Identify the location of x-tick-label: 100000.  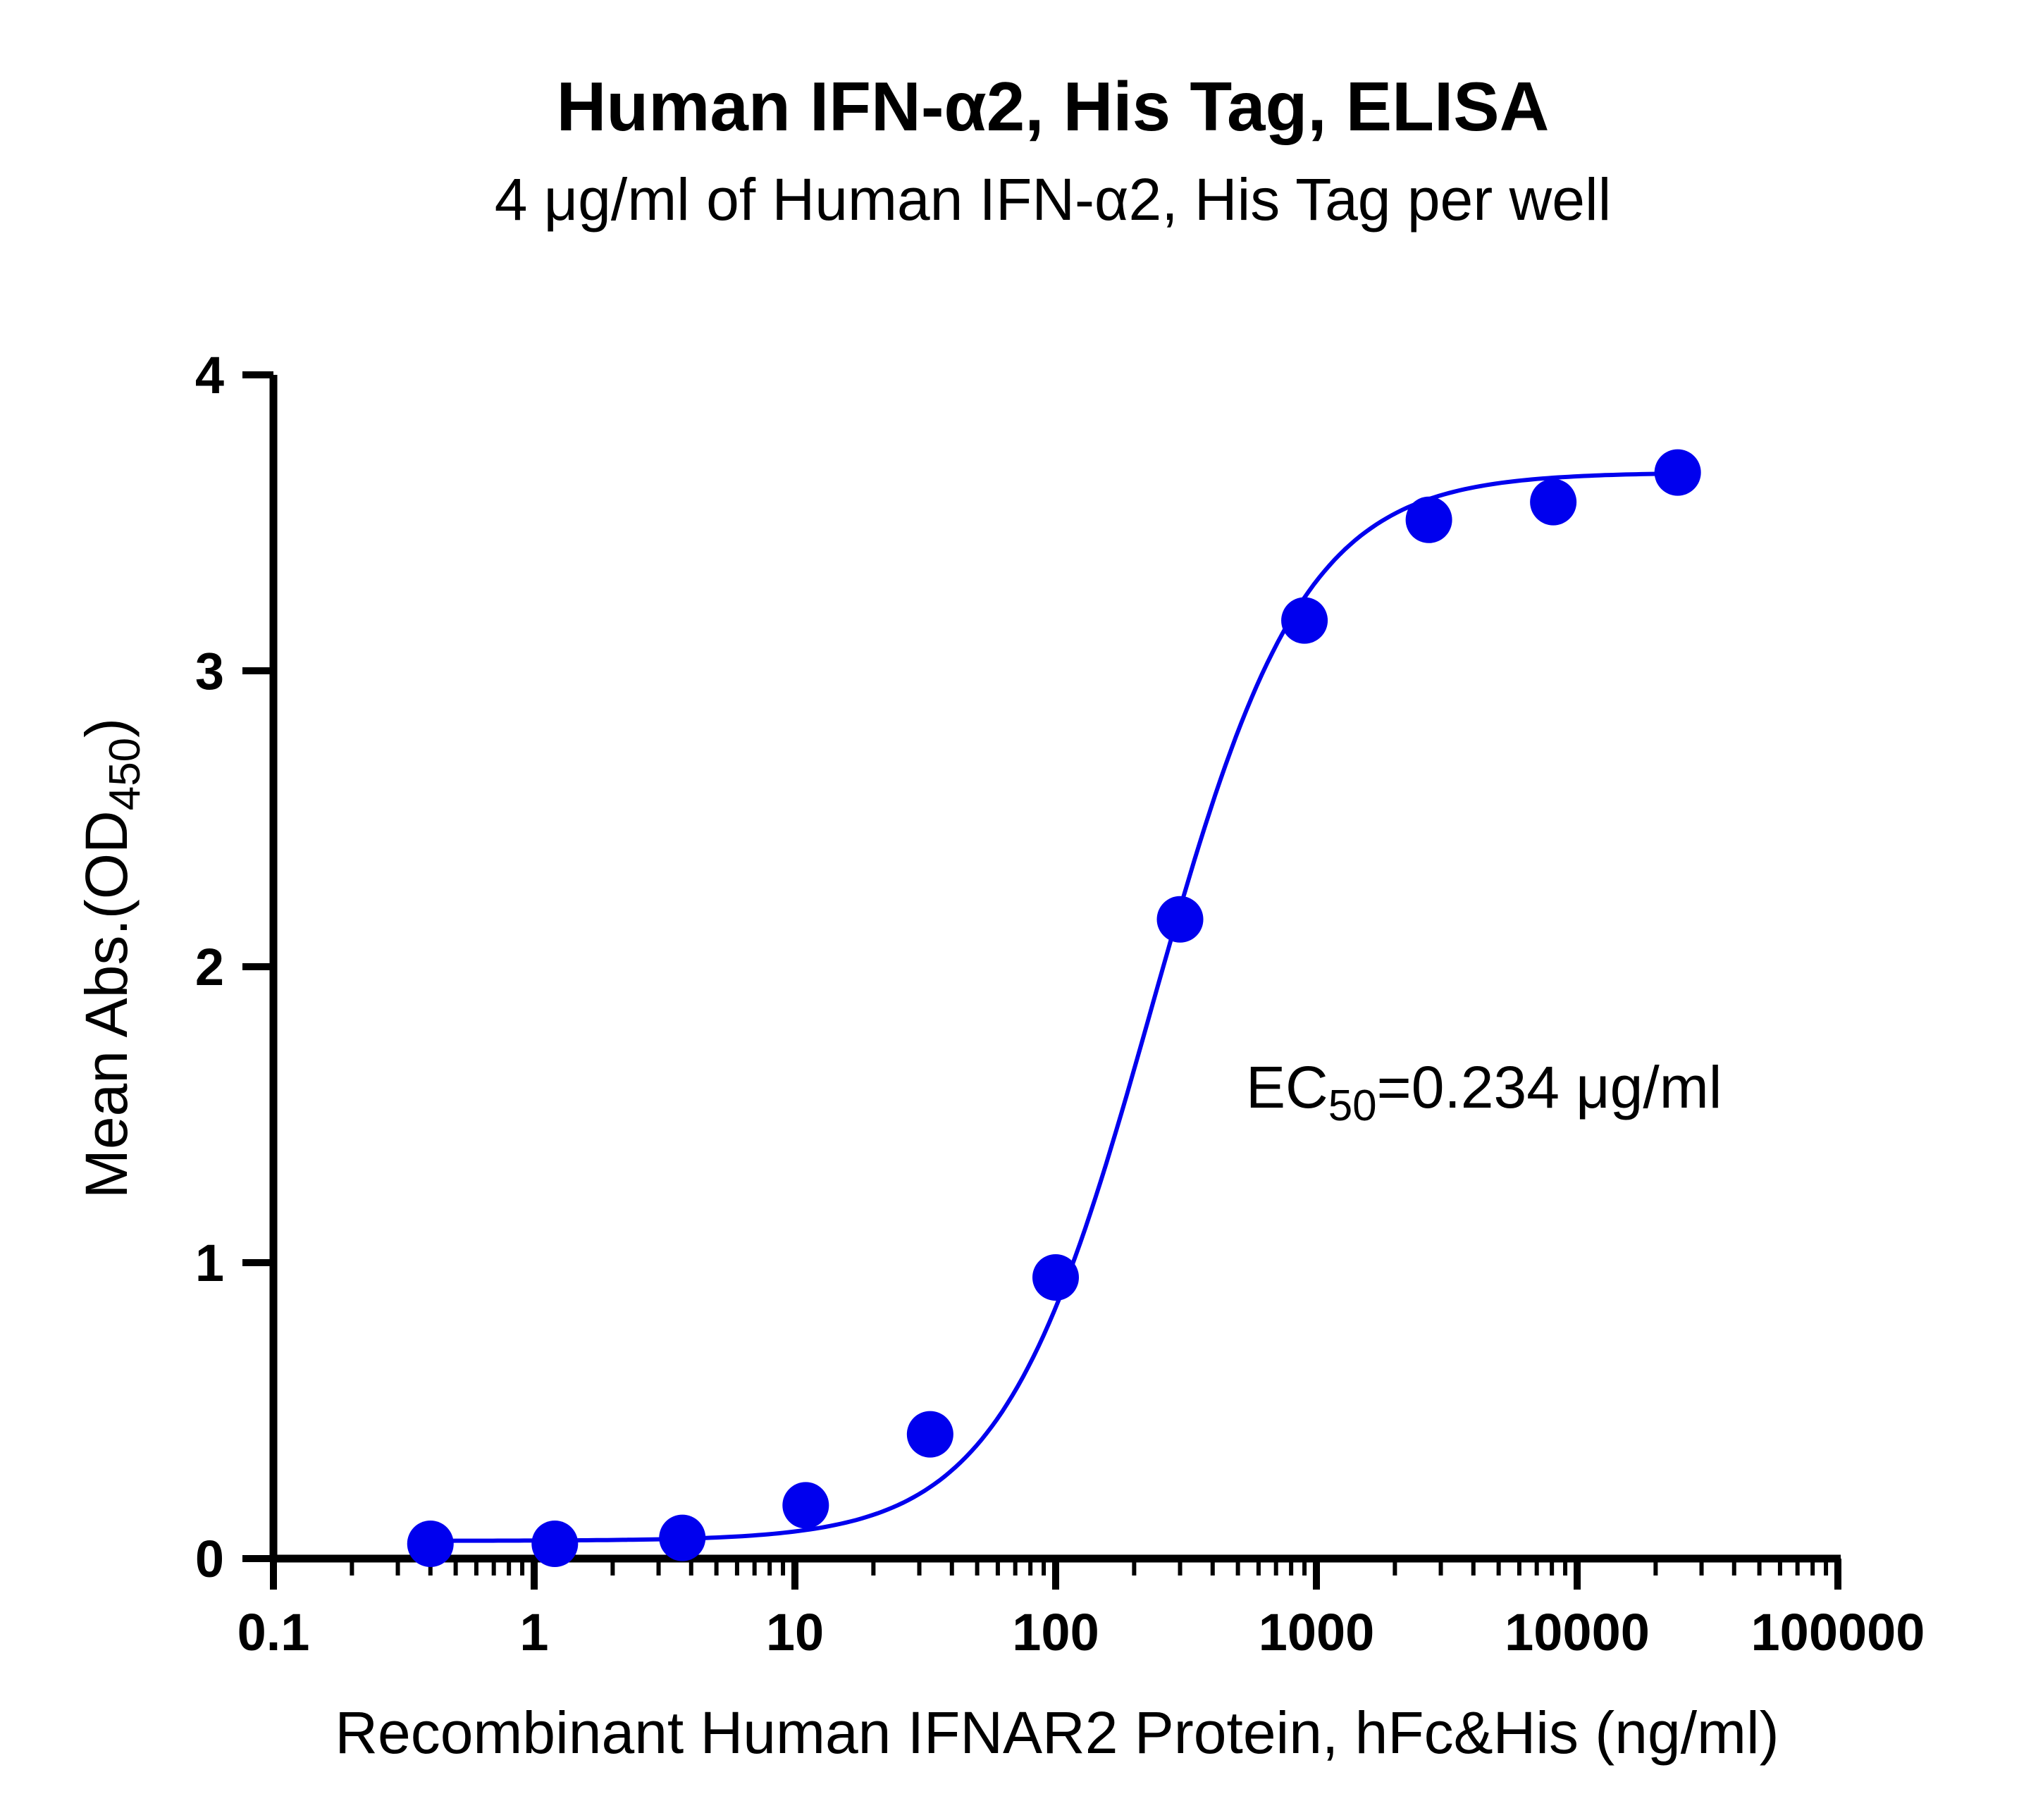
(1838, 1632).